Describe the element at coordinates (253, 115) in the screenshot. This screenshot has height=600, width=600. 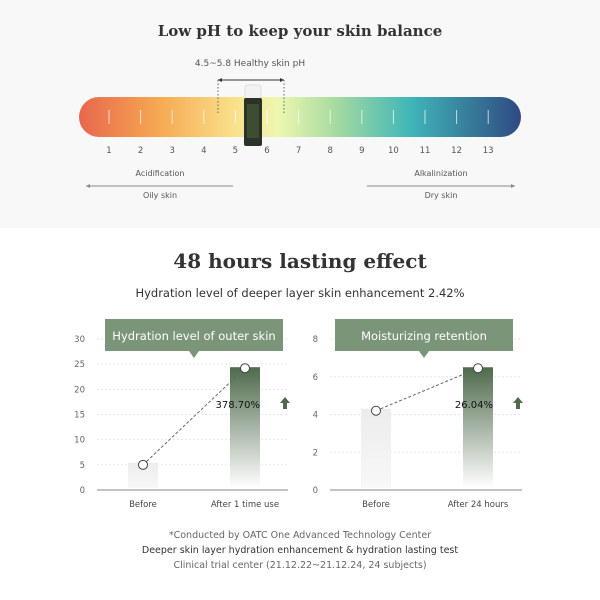
I see `product-bottle-icon` at that location.